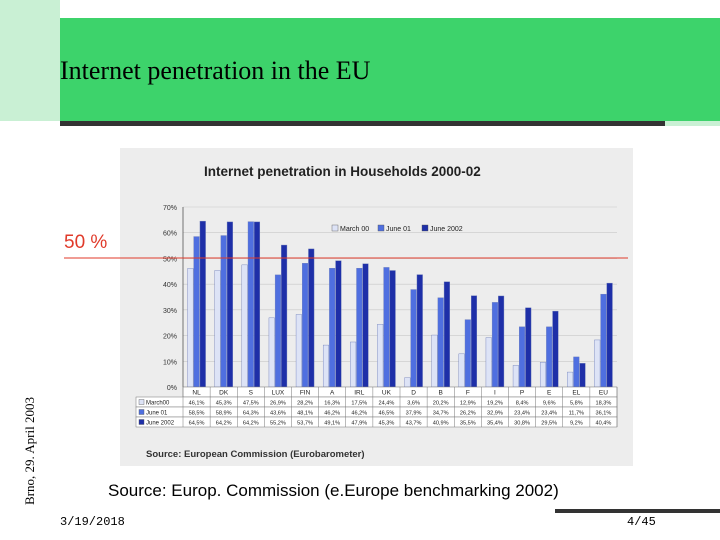 This screenshot has height=540, width=720. I want to click on data-label: 26,2%, so click(468, 414).